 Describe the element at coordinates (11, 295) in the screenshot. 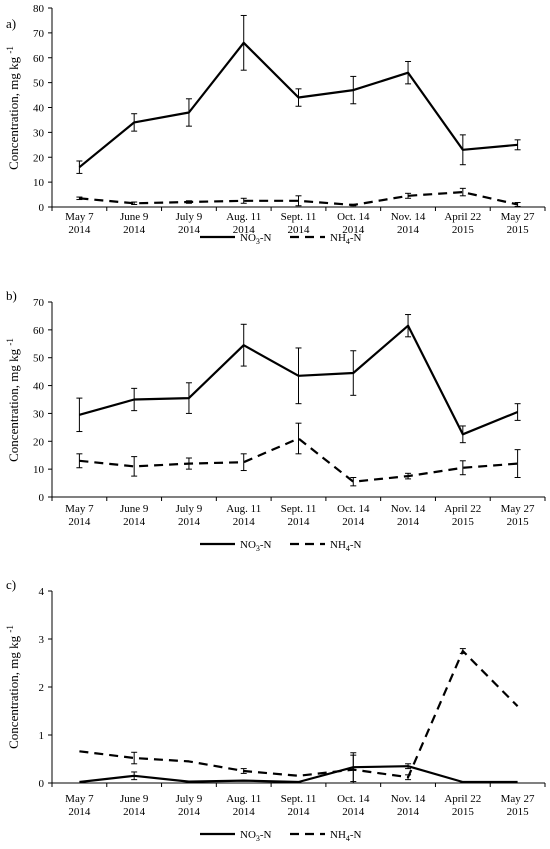

I see `panel-label: b)` at that location.